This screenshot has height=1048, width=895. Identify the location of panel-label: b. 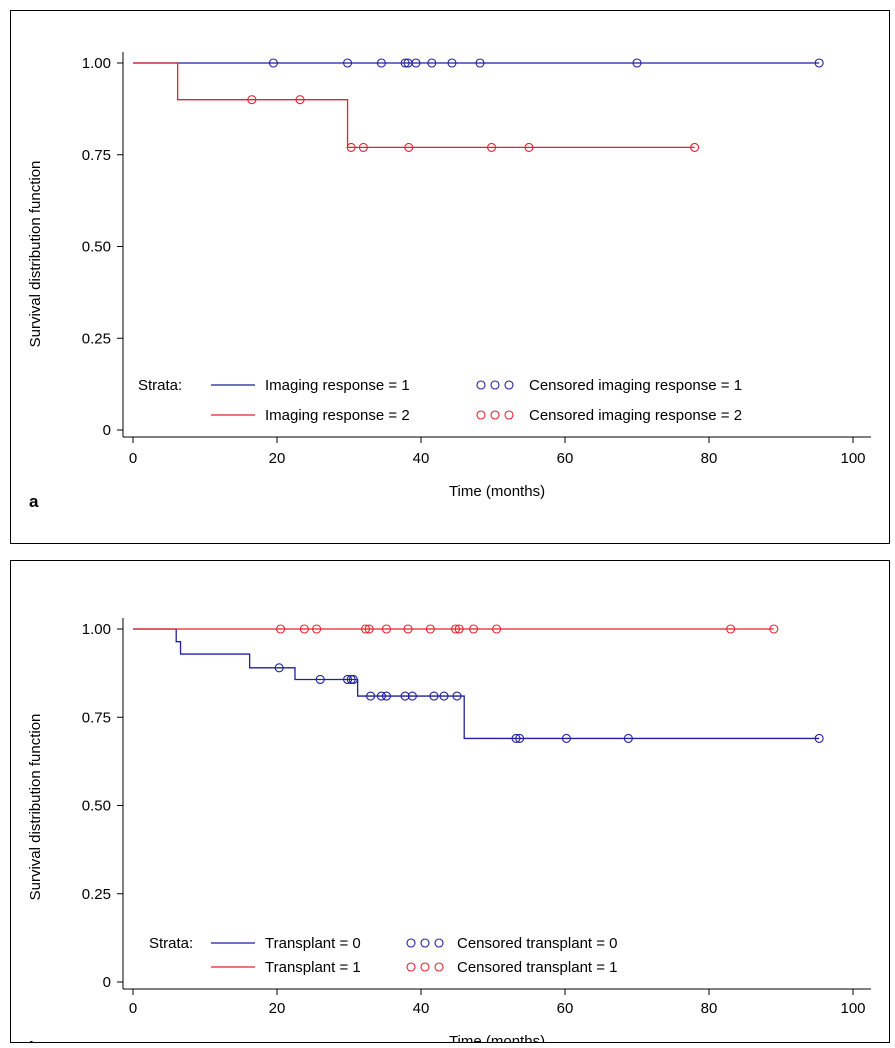
(34, 1040).